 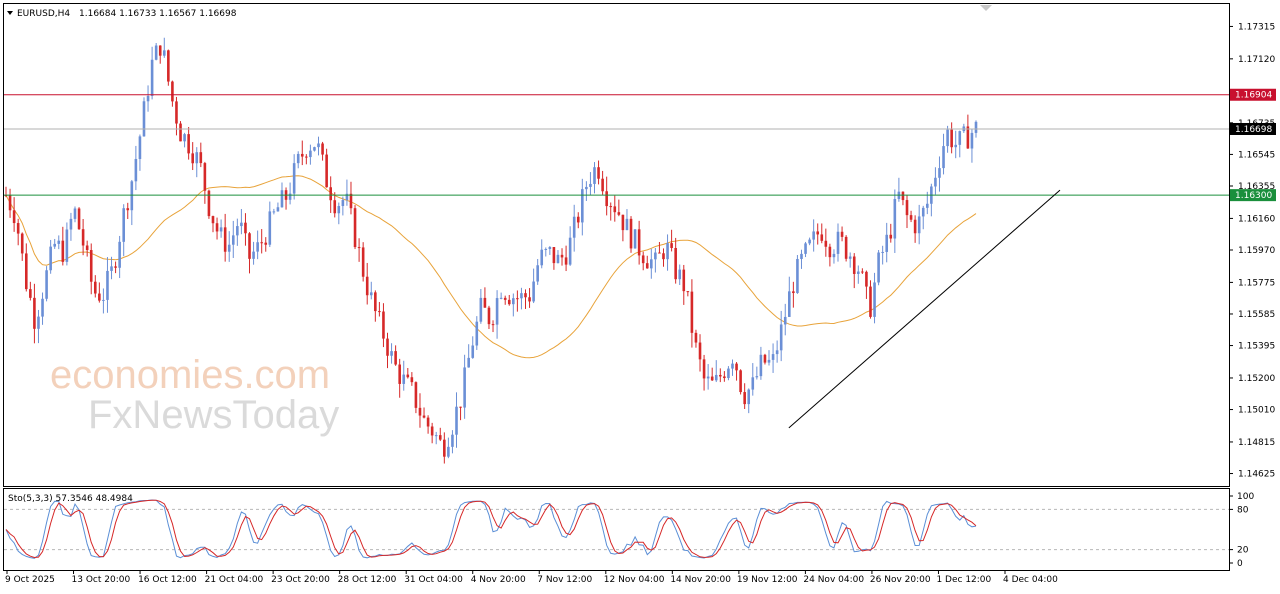 I want to click on trendline, so click(x=924, y=309).